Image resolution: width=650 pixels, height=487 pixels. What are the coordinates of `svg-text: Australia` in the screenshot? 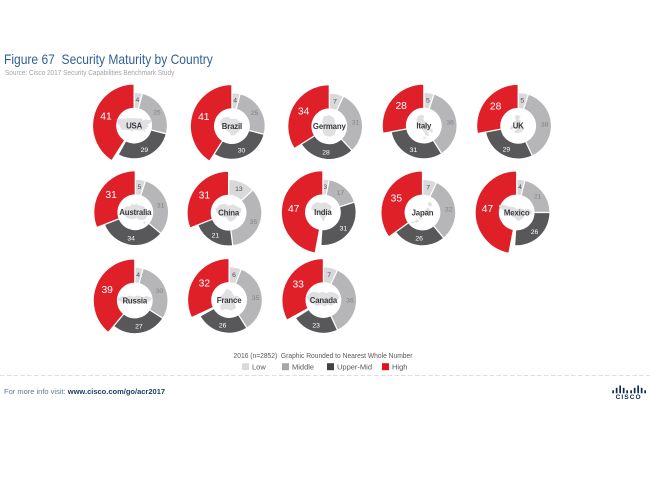 It's located at (135, 212).